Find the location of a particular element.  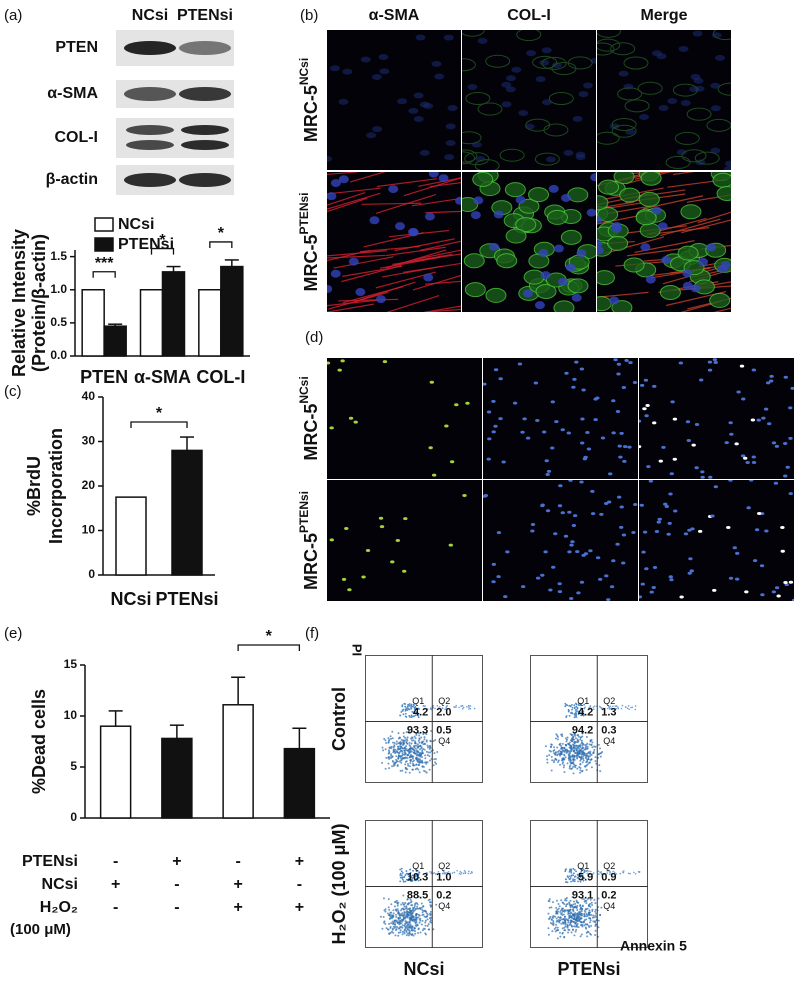

x-tick-label: PTENsi is located at coordinates (186, 599).